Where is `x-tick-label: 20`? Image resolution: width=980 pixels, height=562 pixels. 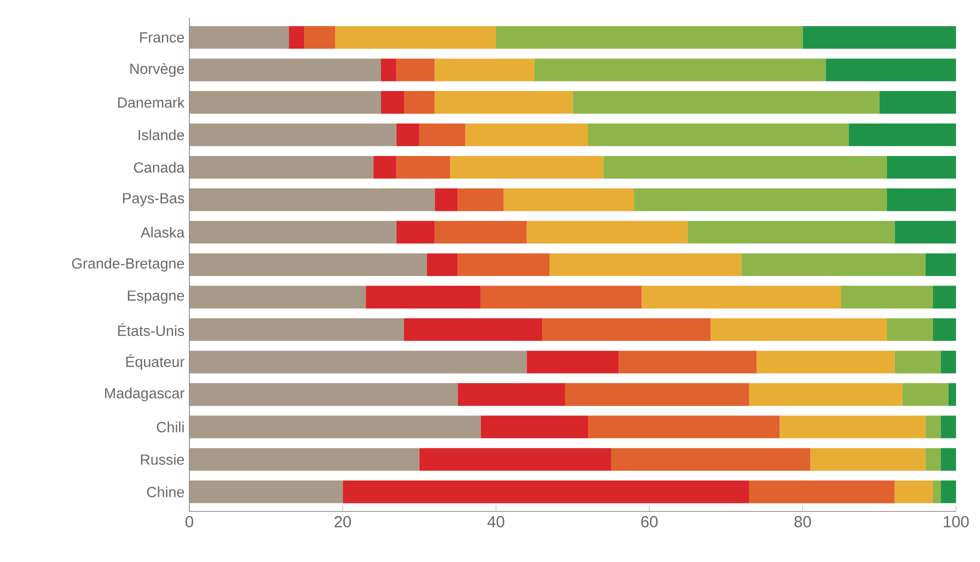
x-tick-label: 20 is located at coordinates (342, 522).